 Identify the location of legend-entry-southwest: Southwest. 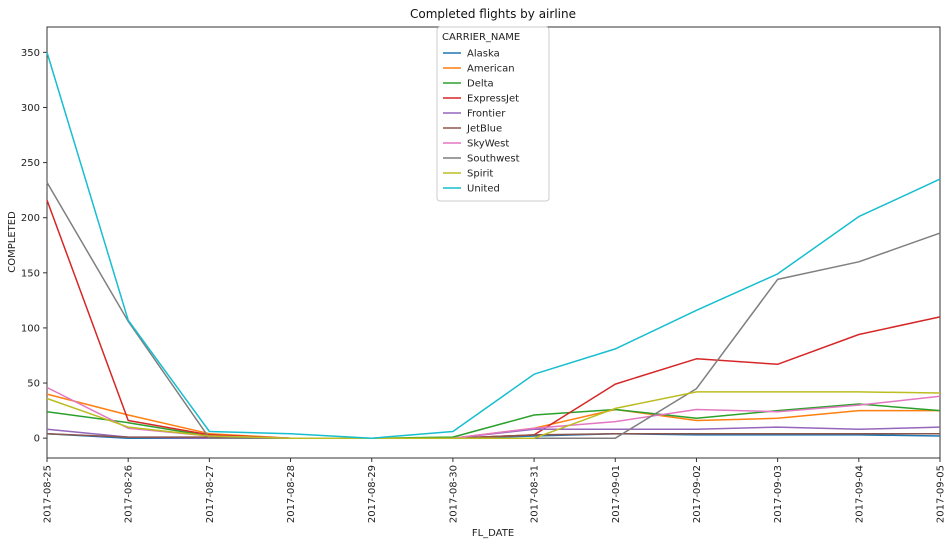
(493, 159).